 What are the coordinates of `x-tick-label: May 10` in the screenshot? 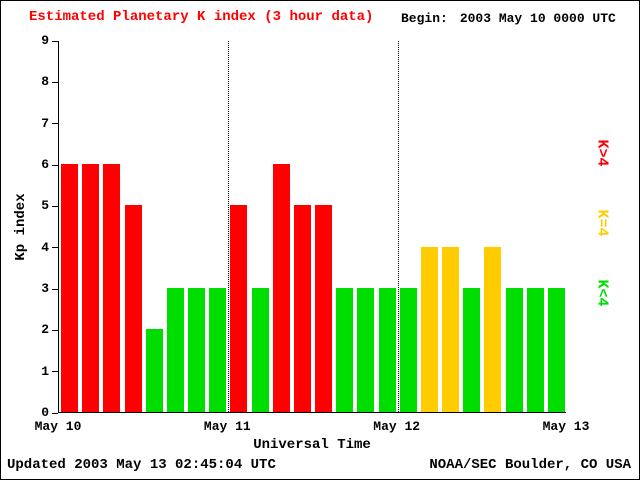 It's located at (58, 426).